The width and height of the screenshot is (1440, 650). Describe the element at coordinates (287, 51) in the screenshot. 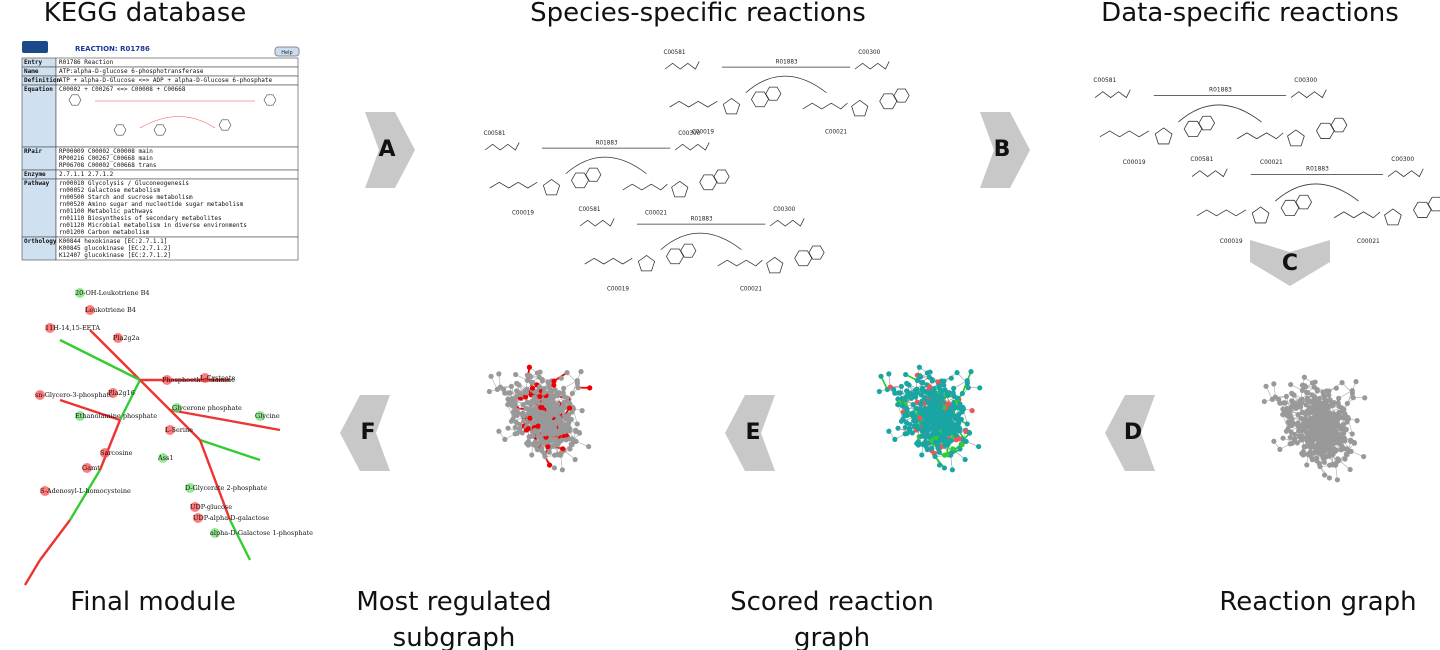

I see `help-button` at that location.